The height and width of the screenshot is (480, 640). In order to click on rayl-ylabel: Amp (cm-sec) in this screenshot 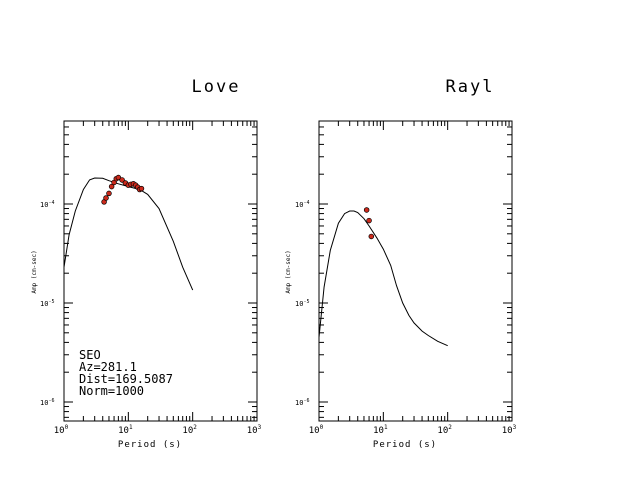, I will do `click(288, 271)`.